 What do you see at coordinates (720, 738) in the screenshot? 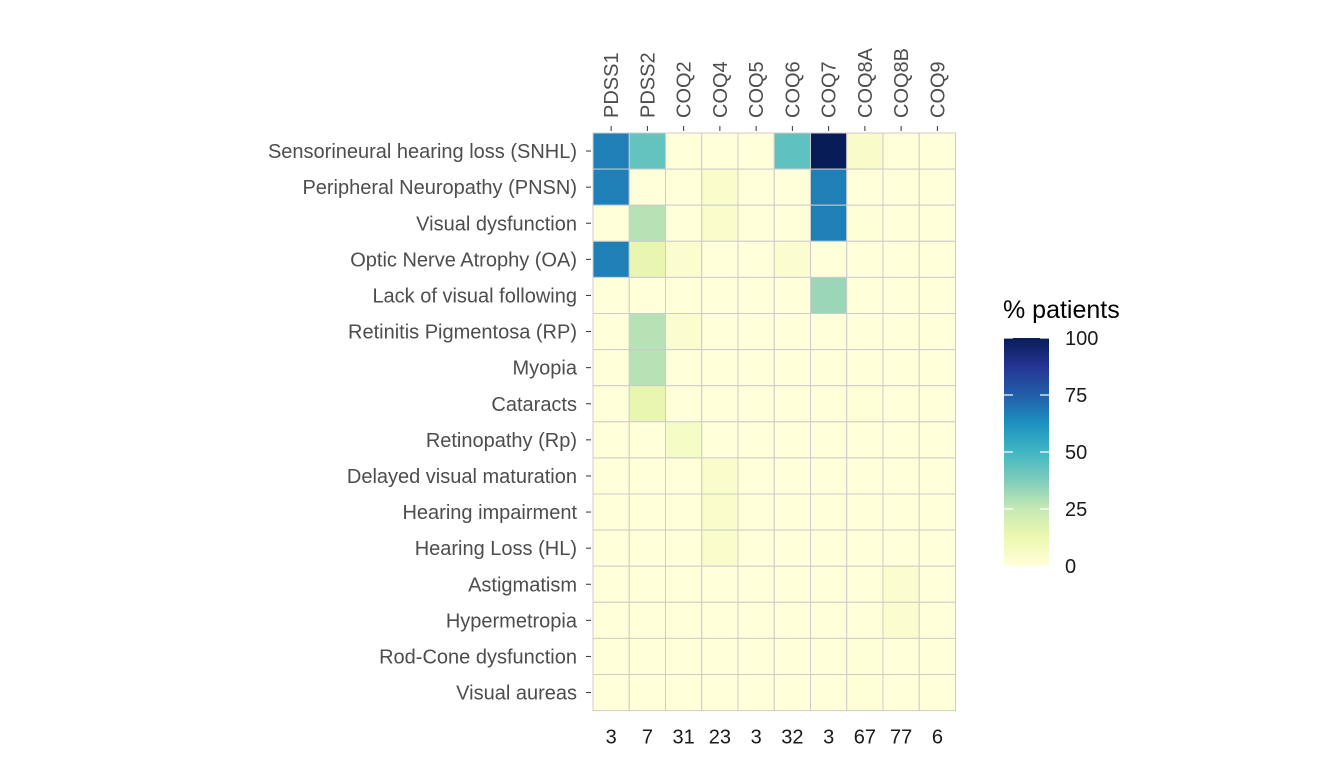
I see `column-count-label: 23` at bounding box center [720, 738].